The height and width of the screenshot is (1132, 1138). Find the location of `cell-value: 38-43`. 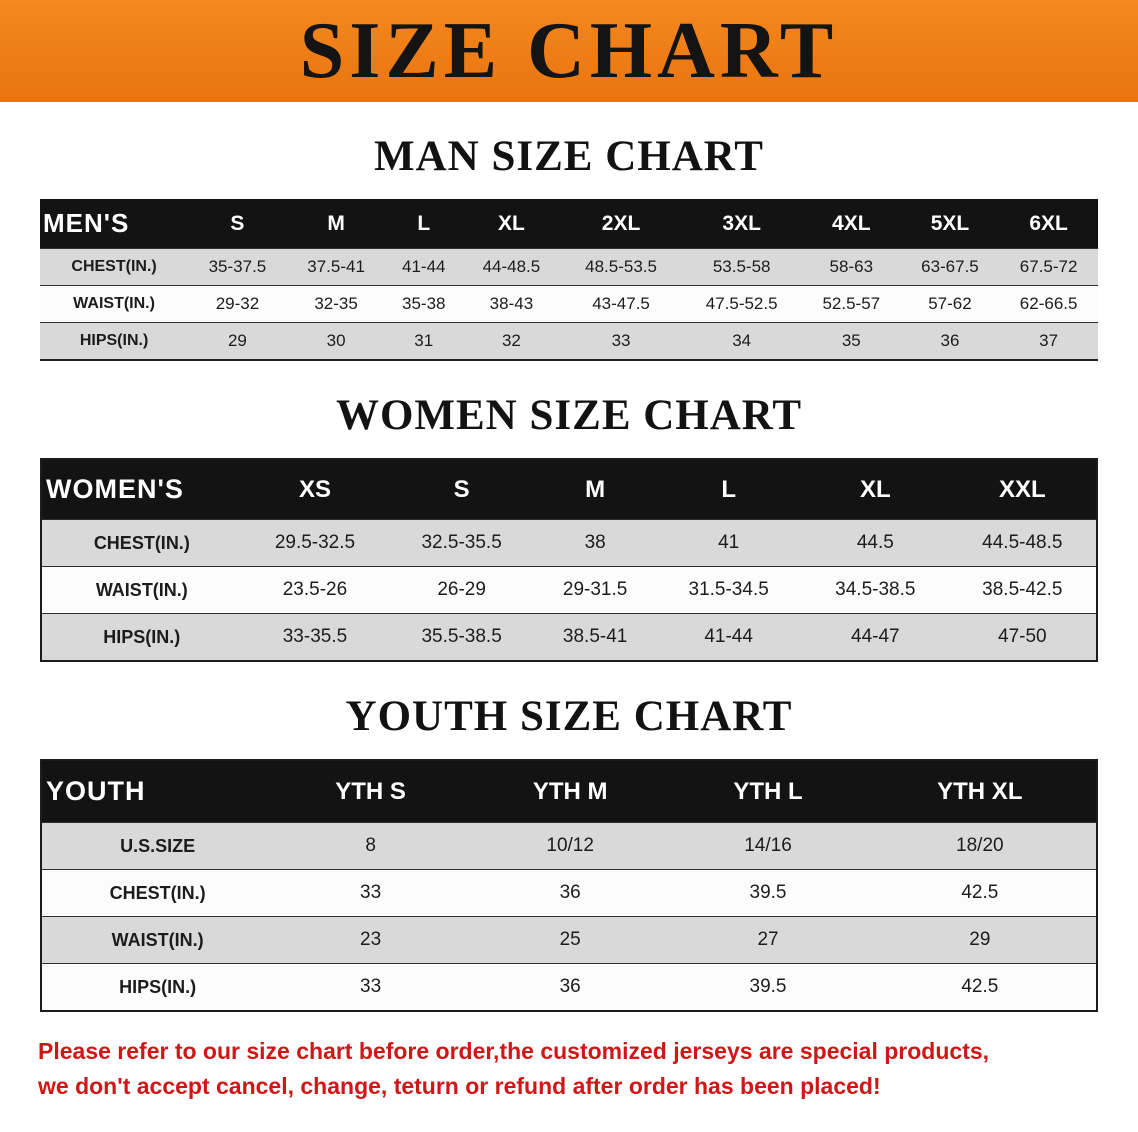

cell-value: 38-43 is located at coordinates (511, 304).